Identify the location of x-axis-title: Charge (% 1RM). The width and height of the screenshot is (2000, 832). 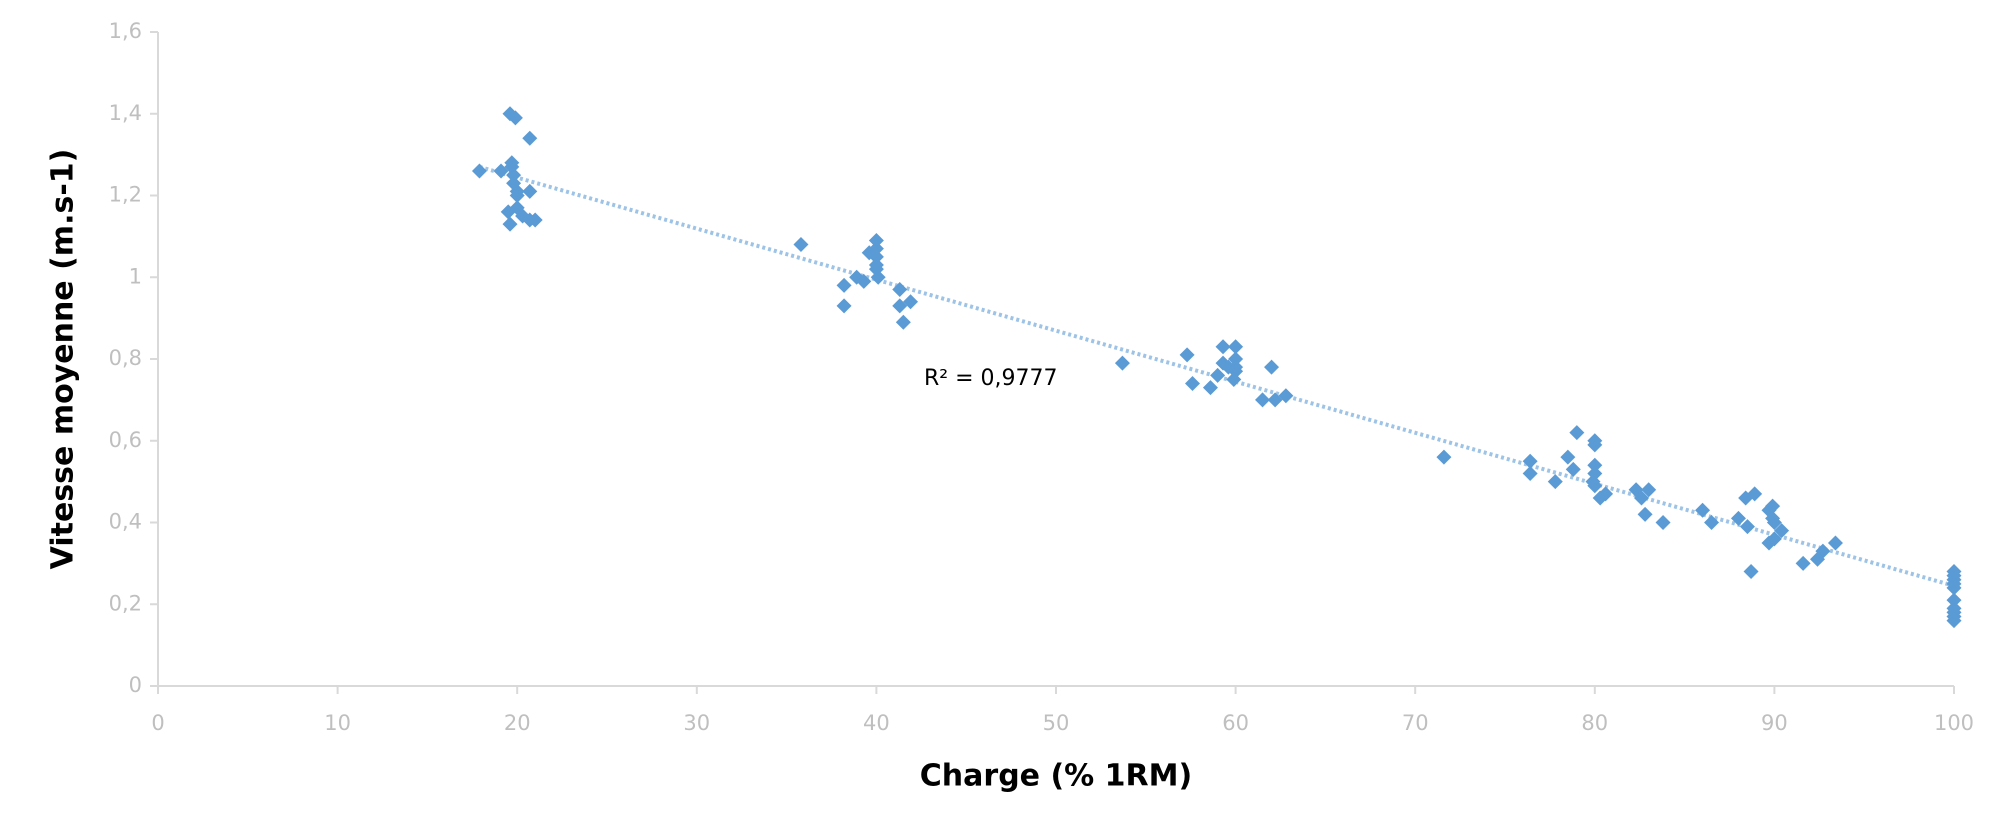
(1056, 776).